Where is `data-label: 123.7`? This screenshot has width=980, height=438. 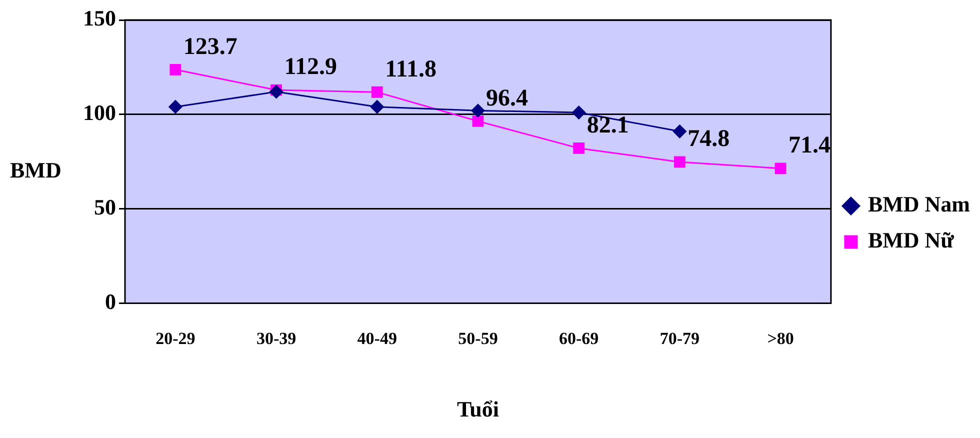 data-label: 123.7 is located at coordinates (210, 47).